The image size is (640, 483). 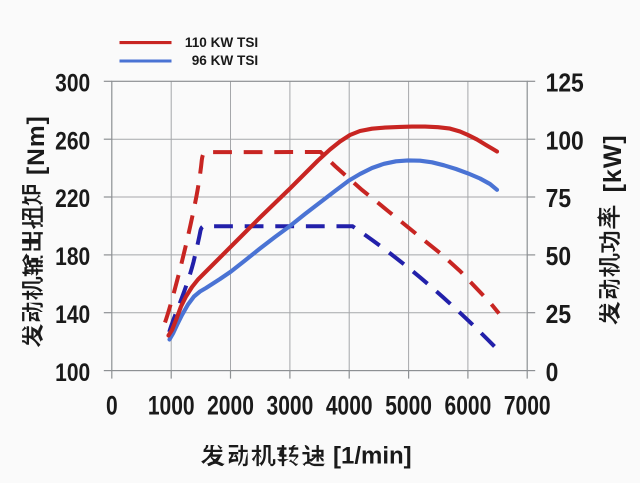 I want to click on svg-text: 2000, so click(x=230, y=406).